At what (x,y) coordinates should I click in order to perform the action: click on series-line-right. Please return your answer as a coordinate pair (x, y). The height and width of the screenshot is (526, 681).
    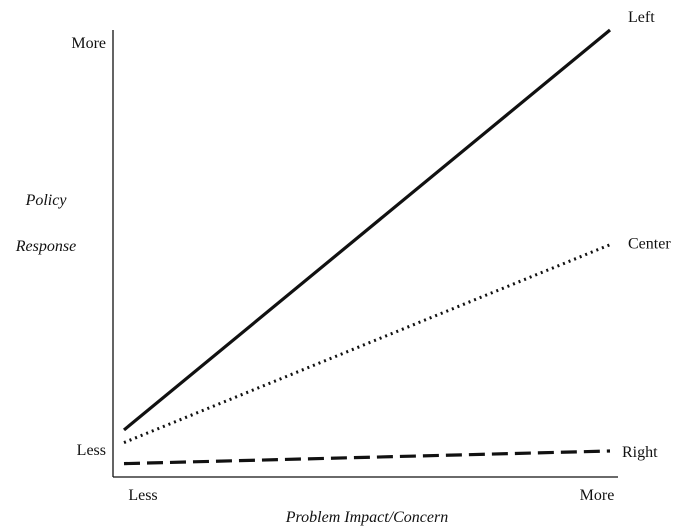
    Looking at the image, I should click on (367, 457).